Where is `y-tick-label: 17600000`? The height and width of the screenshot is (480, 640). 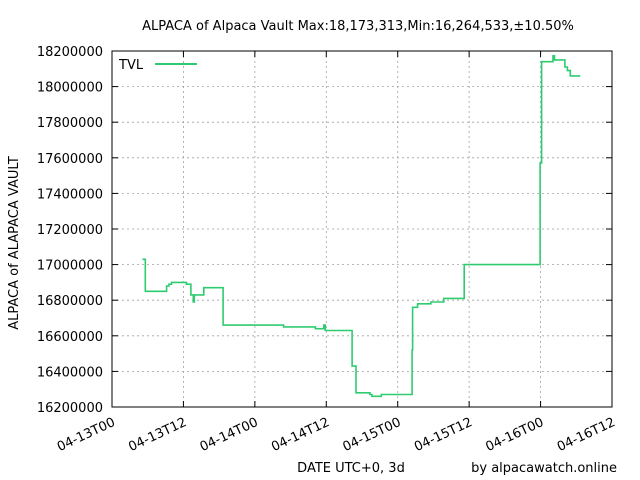 y-tick-label: 17600000 is located at coordinates (70, 159).